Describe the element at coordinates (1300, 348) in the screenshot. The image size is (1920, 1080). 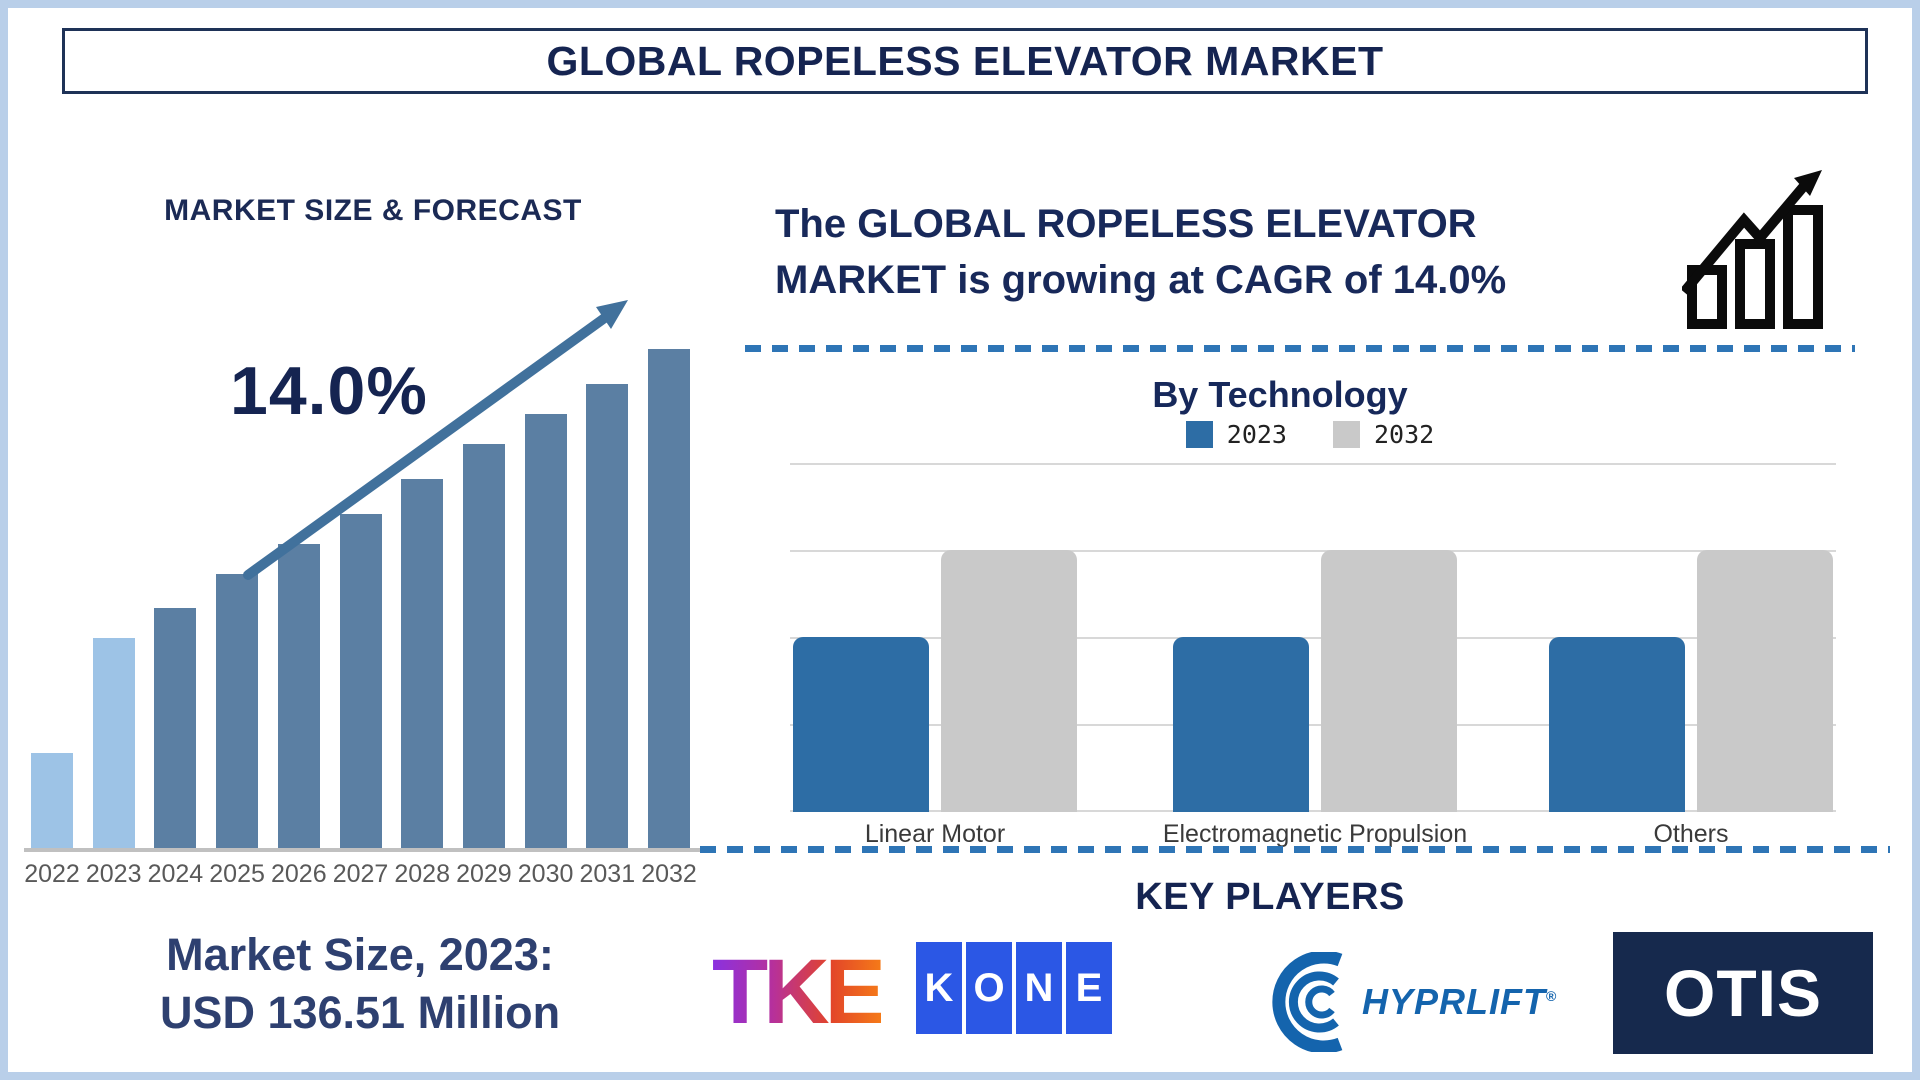
I see `dashed-separator-top` at that location.